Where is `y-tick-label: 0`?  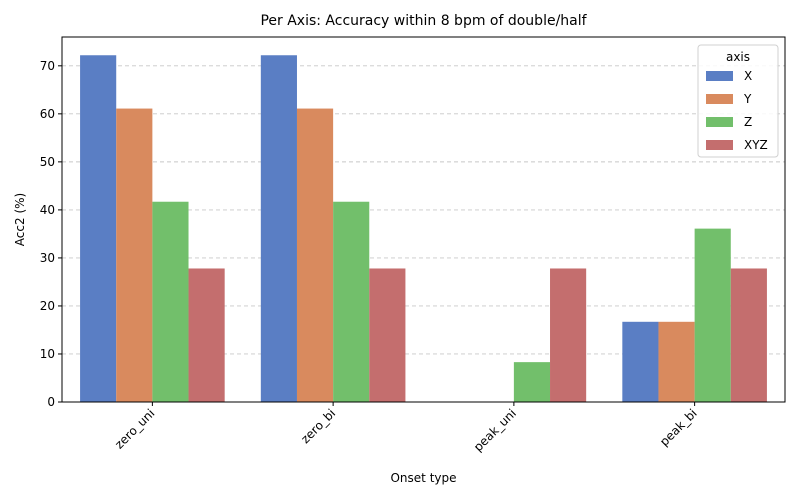 y-tick-label: 0 is located at coordinates (51, 402).